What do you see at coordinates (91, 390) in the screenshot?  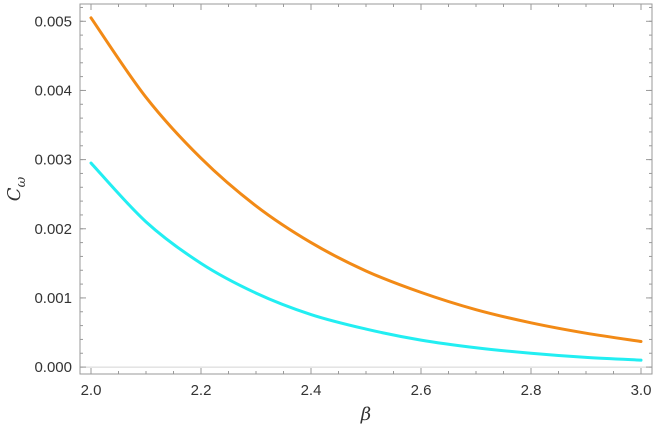 I see `x-tick-label: 2.0` at bounding box center [91, 390].